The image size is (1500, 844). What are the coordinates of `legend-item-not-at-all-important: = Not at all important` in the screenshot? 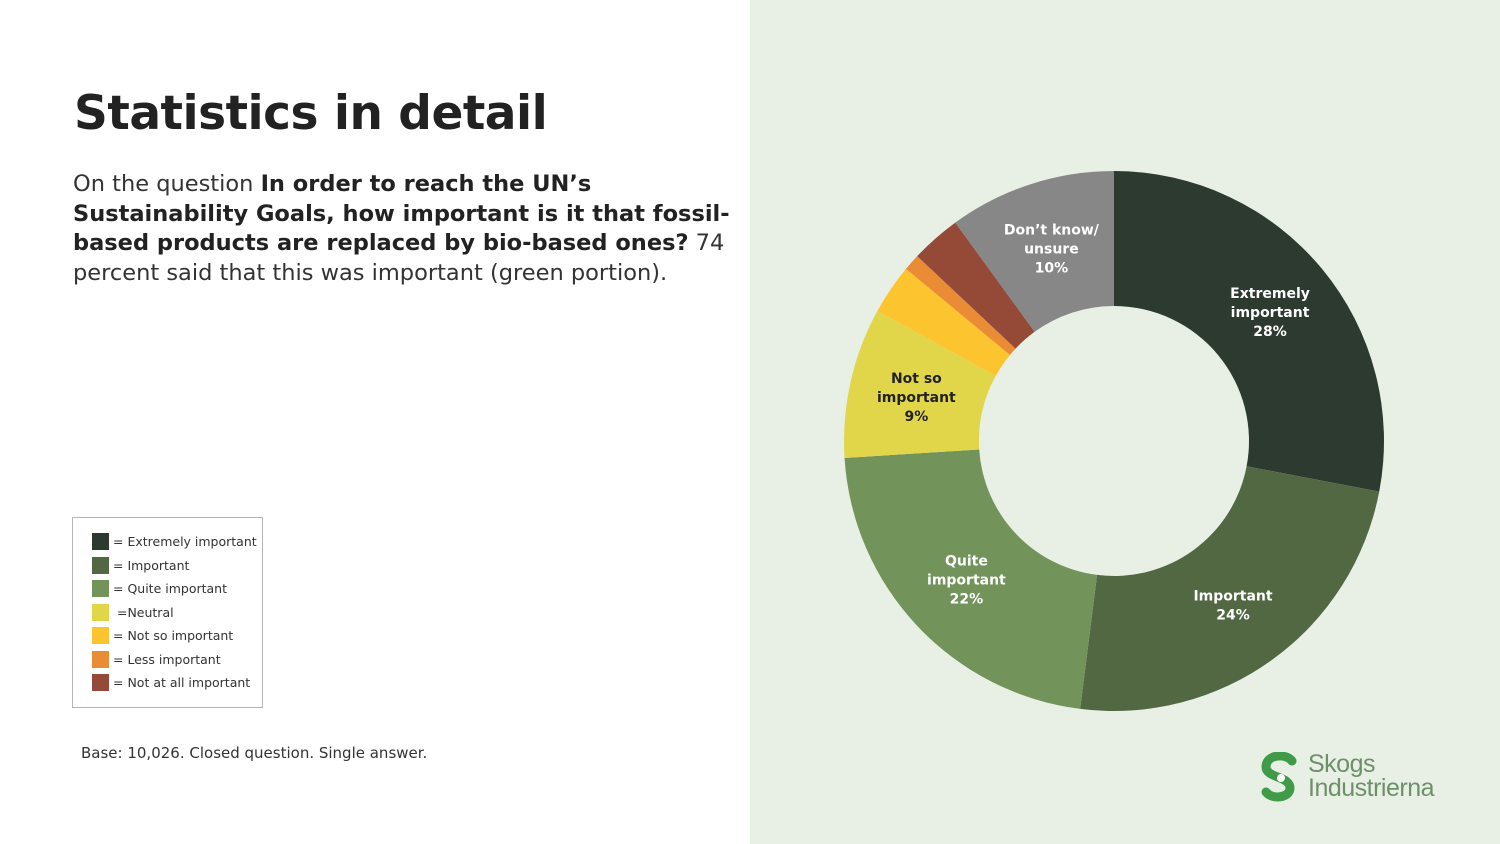 It's located at (171, 682).